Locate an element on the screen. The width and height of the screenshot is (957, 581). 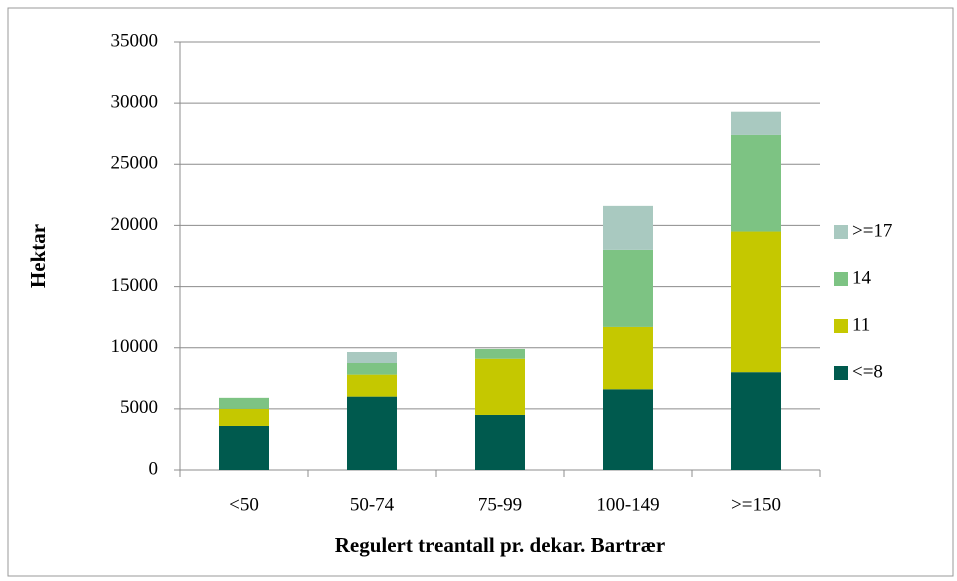
y-tick-label: 20000 is located at coordinates (135, 224).